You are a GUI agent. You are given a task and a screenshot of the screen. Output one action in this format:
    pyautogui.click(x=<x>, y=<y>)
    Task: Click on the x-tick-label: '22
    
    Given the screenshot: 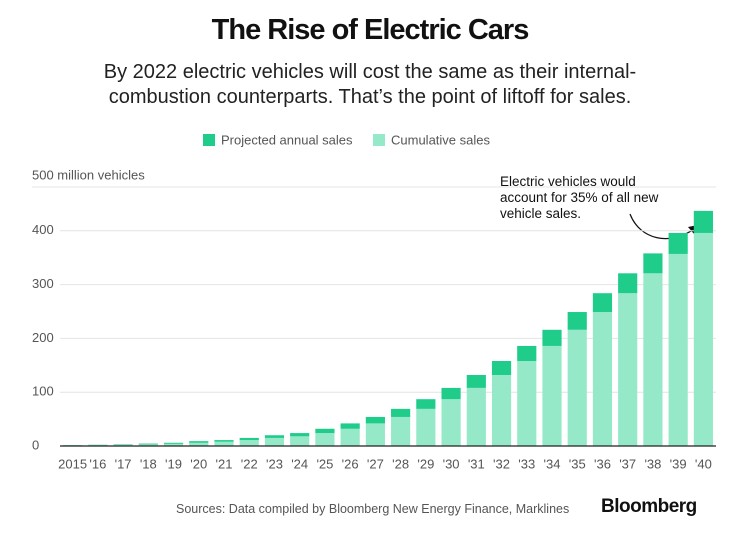 What is the action you would take?
    pyautogui.click(x=249, y=463)
    